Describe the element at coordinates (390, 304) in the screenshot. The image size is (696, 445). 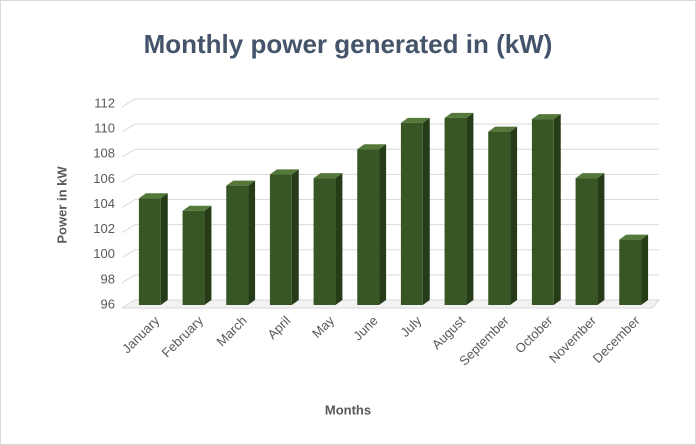
I see `floor` at that location.